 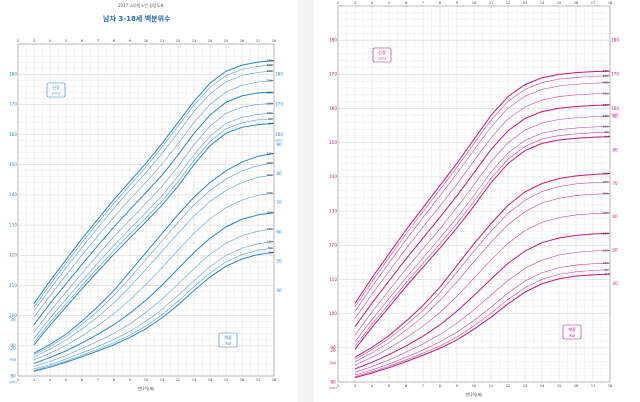 What do you see at coordinates (137, 19) in the screenshot?
I see `chart-title: 남자 3-18세 백분위수` at bounding box center [137, 19].